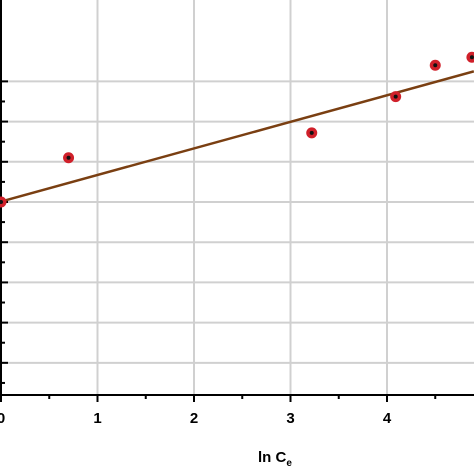  I want to click on x-tick-label: 3, so click(290, 418).